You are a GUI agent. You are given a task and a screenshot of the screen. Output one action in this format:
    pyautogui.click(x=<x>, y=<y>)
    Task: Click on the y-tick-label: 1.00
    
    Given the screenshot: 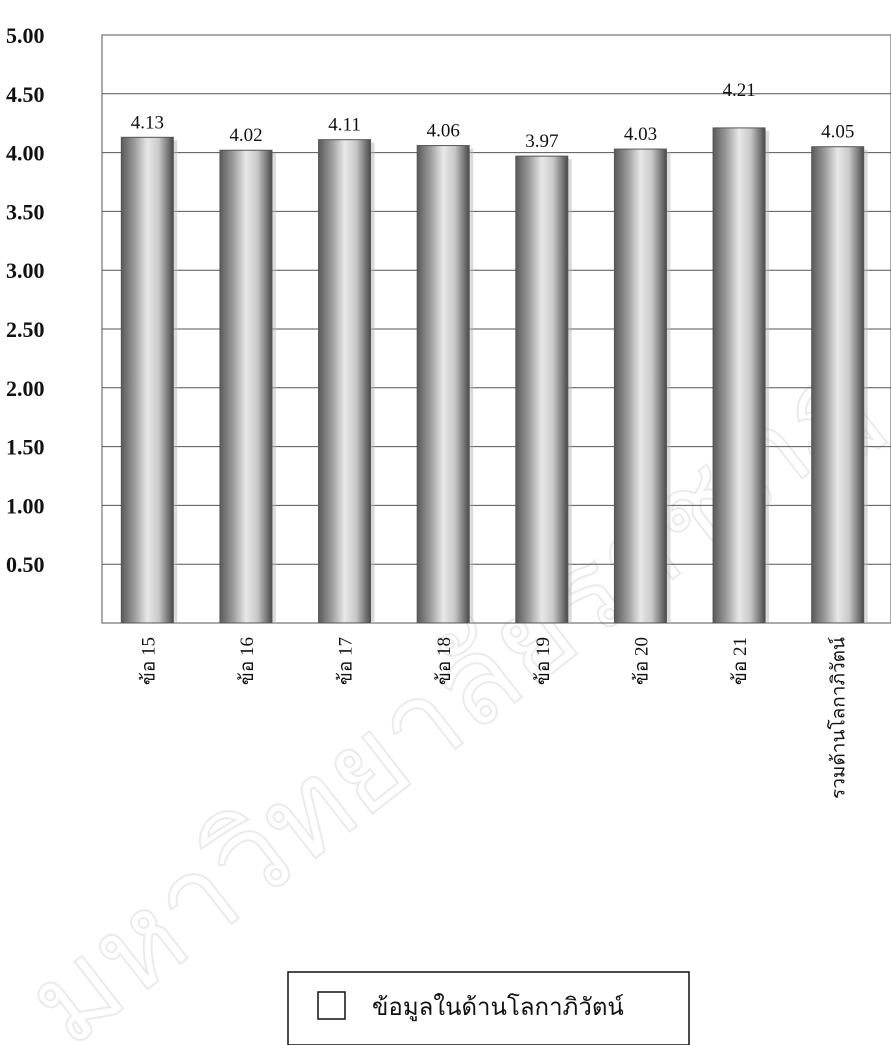 What is the action you would take?
    pyautogui.click(x=25, y=505)
    